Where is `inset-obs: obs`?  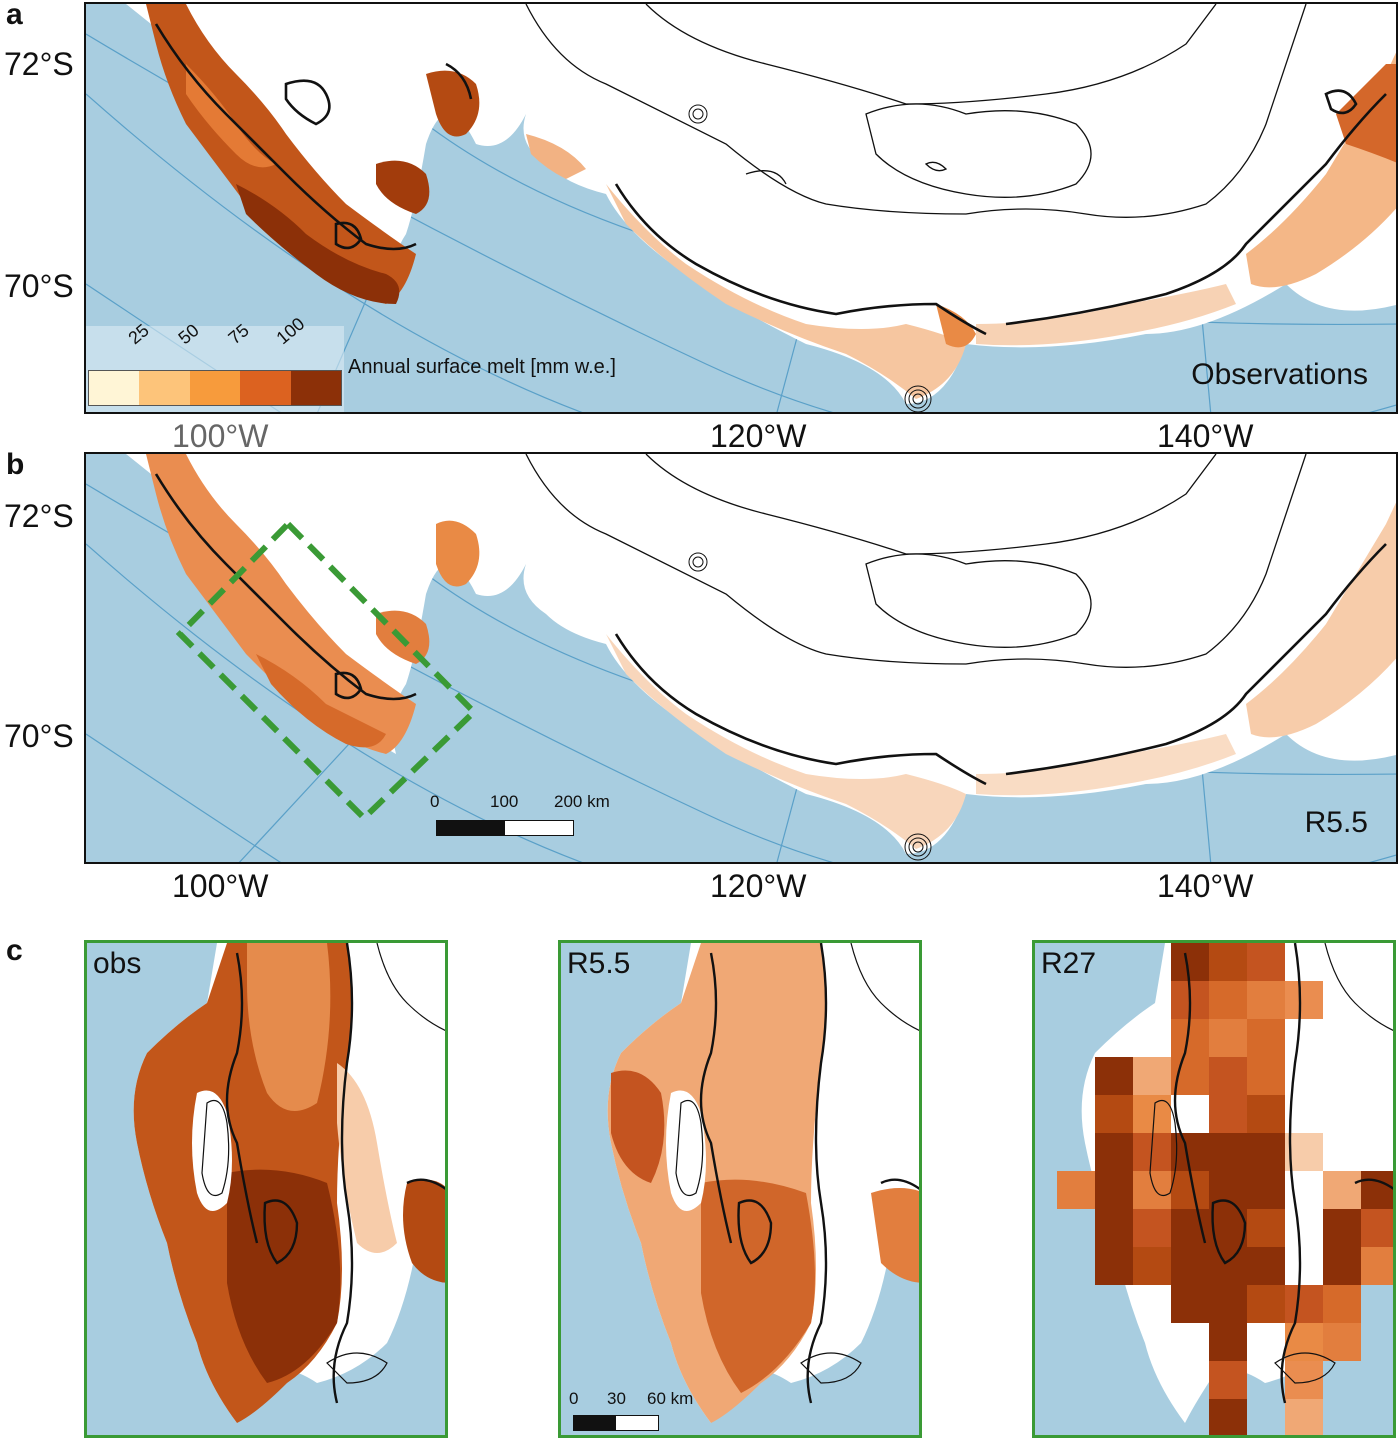 inset-obs: obs is located at coordinates (266, 1189).